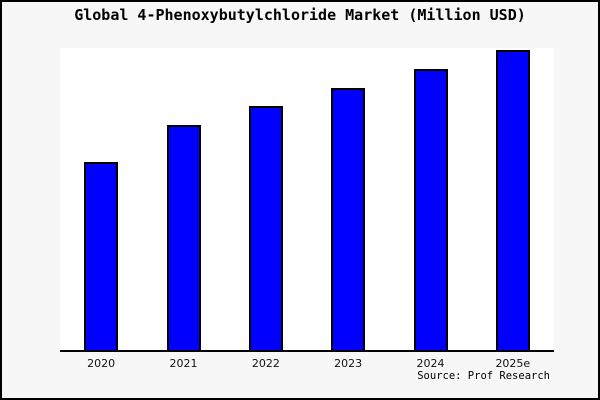 The width and height of the screenshot is (600, 400). Describe the element at coordinates (430, 363) in the screenshot. I see `x-tick-2024: 2024` at that location.